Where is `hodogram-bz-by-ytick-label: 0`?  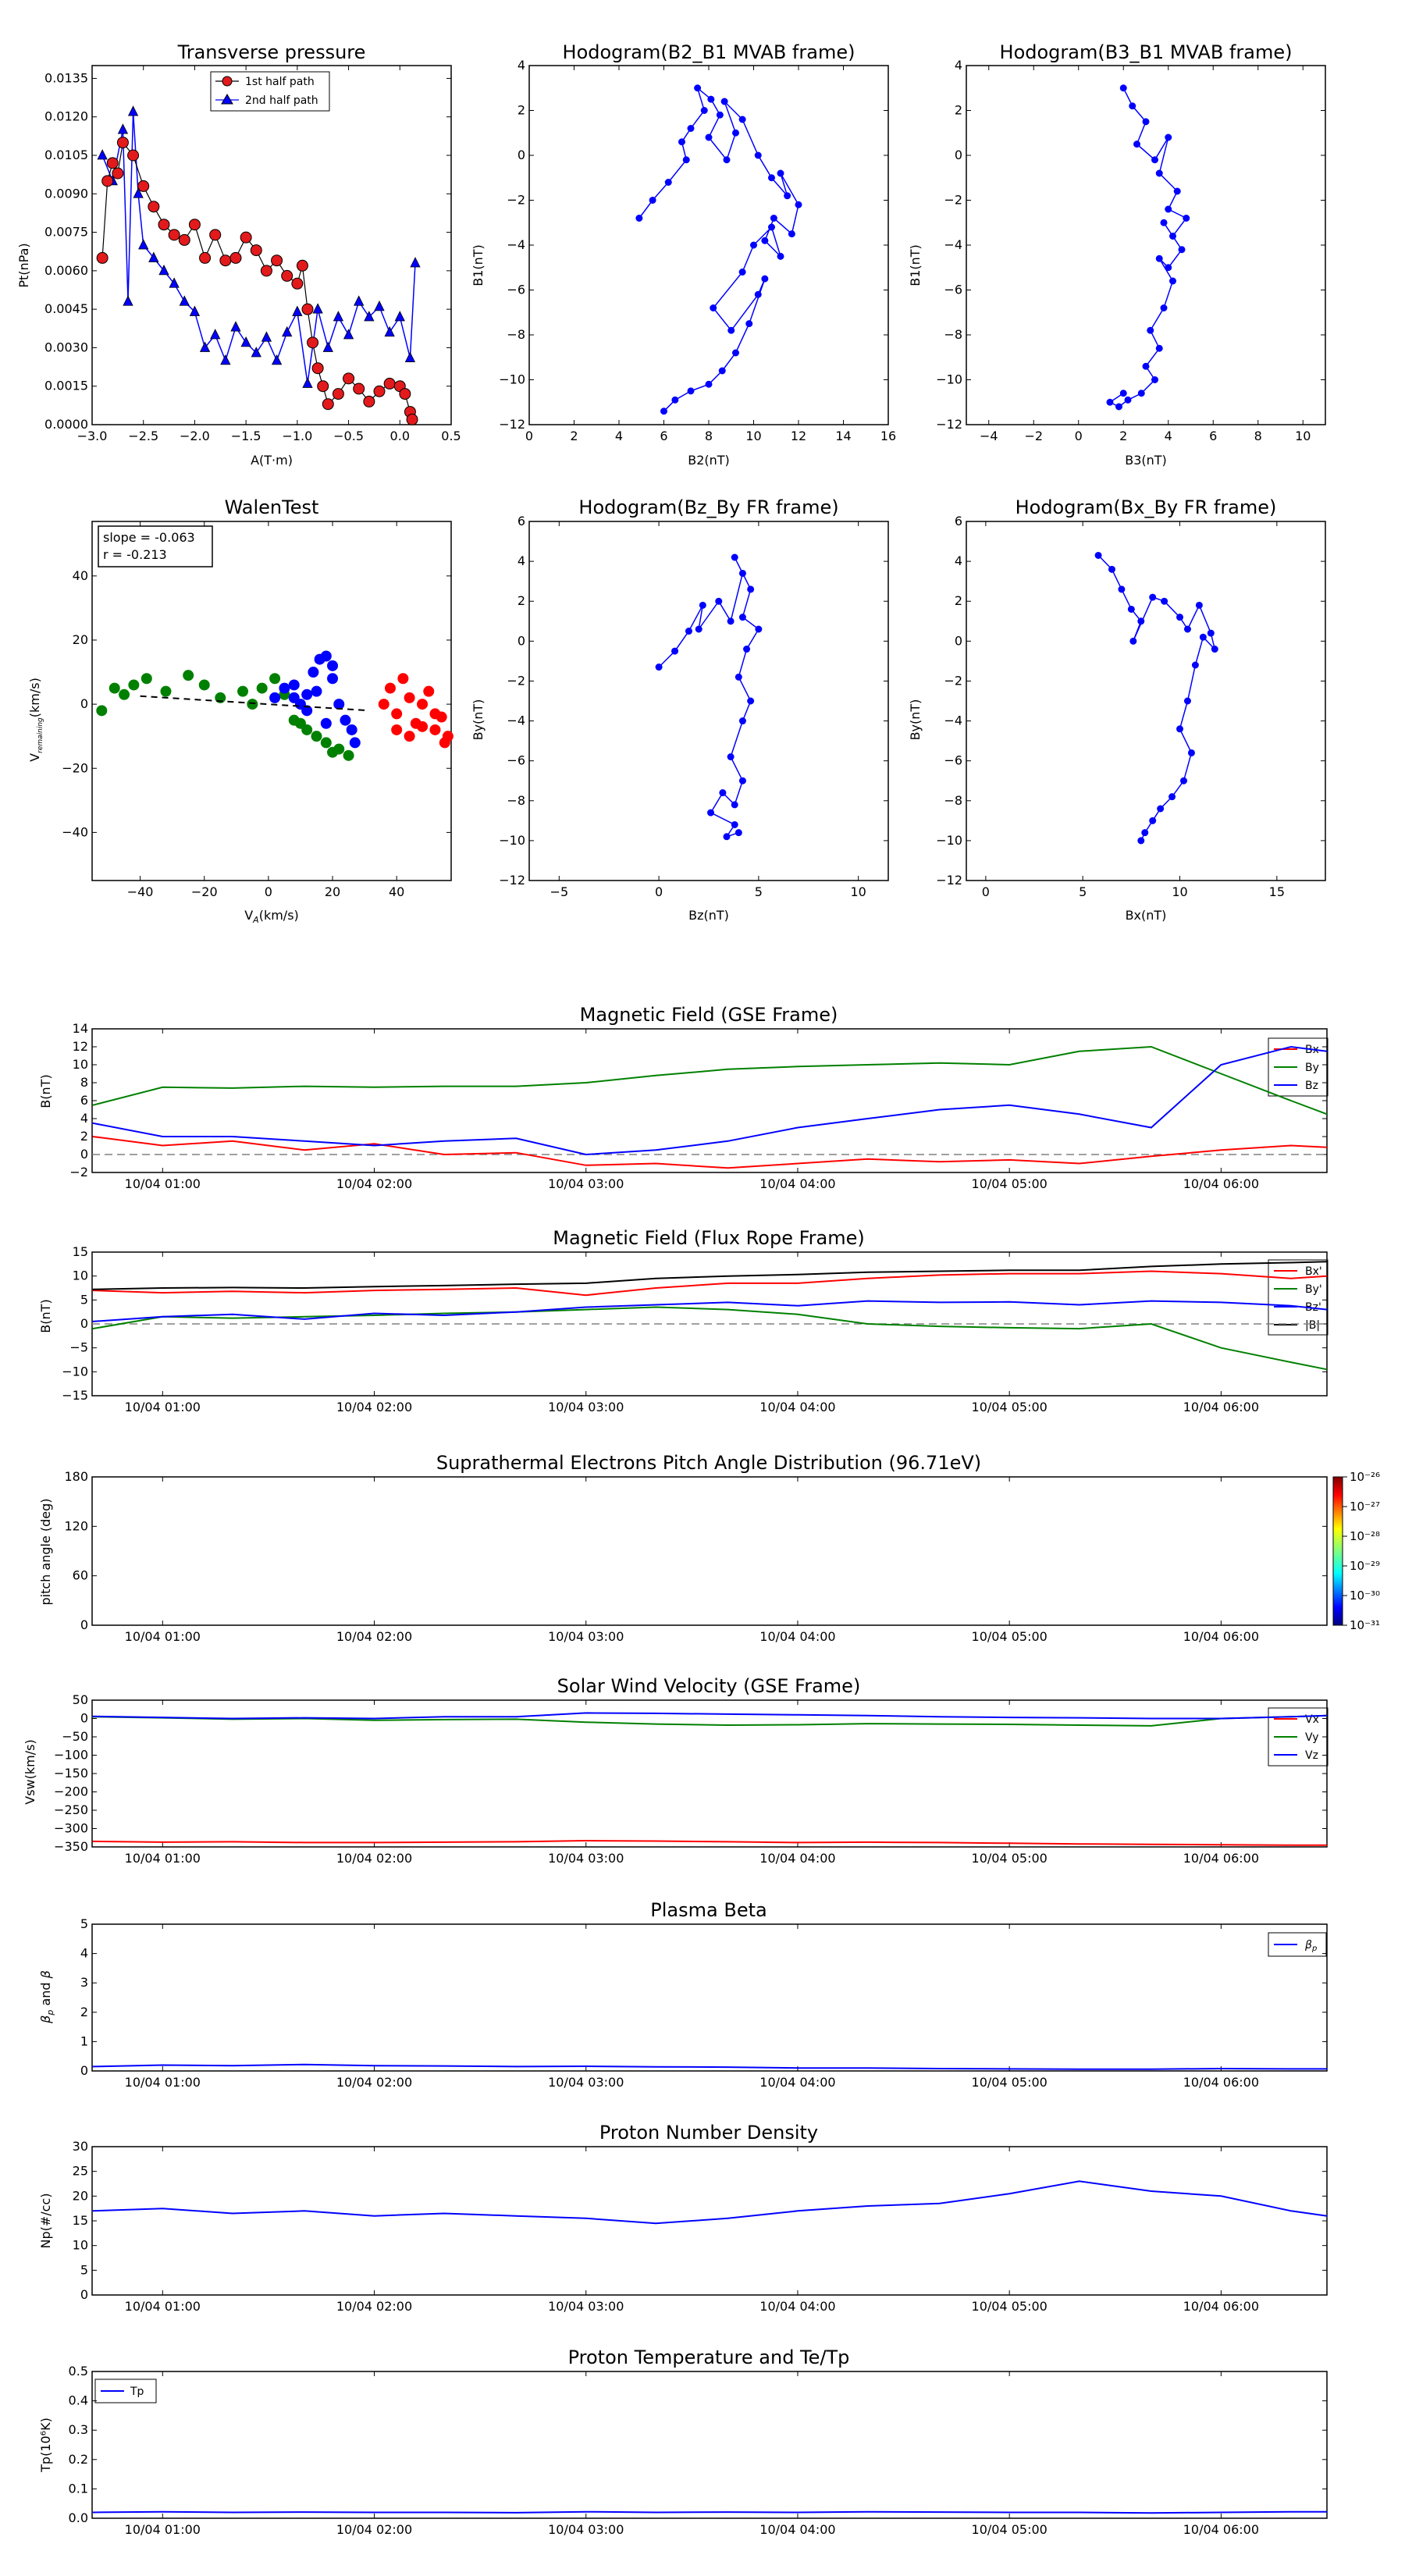 hodogram-bz-by-ytick-label: 0 is located at coordinates (521, 640).